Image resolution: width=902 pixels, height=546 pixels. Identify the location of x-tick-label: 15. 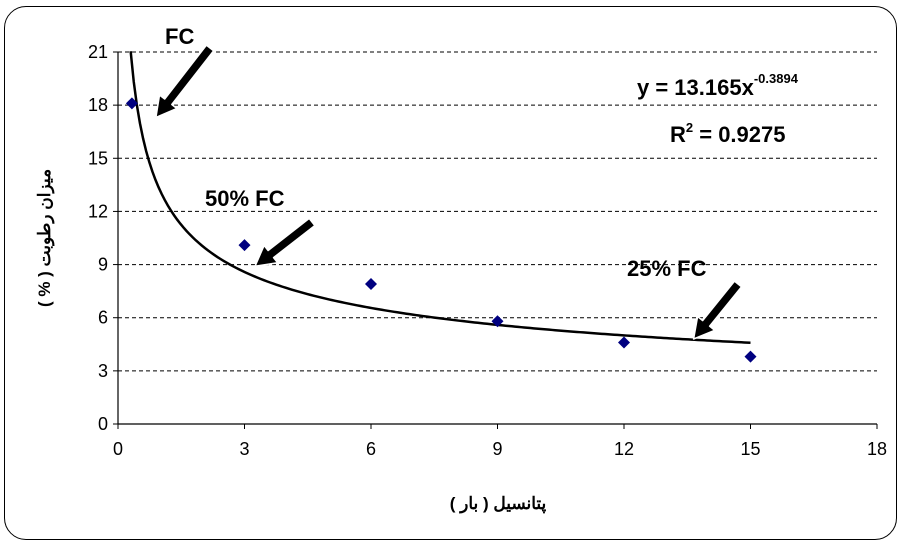
(750, 449).